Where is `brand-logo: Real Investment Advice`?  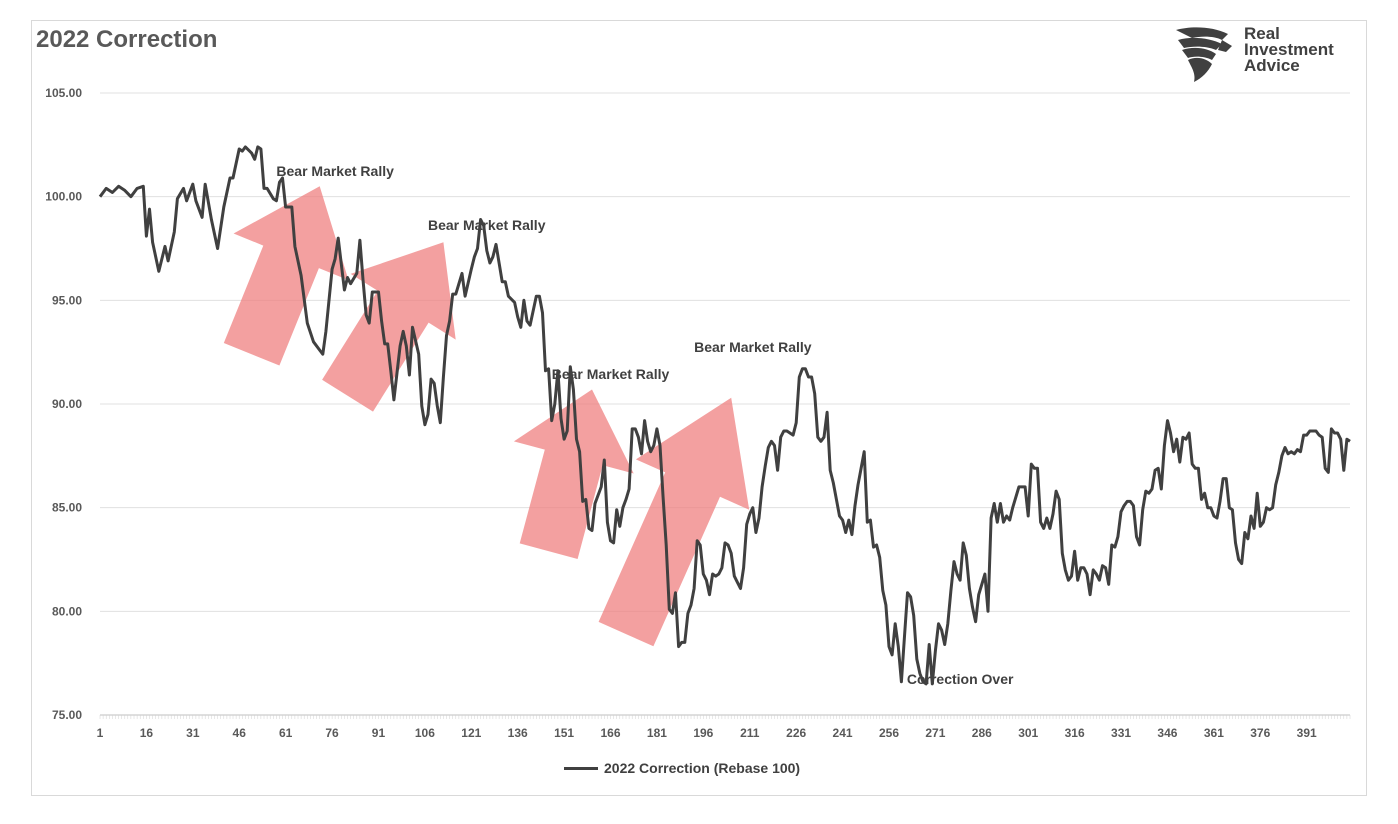 brand-logo: Real Investment Advice is located at coordinates (1262, 54).